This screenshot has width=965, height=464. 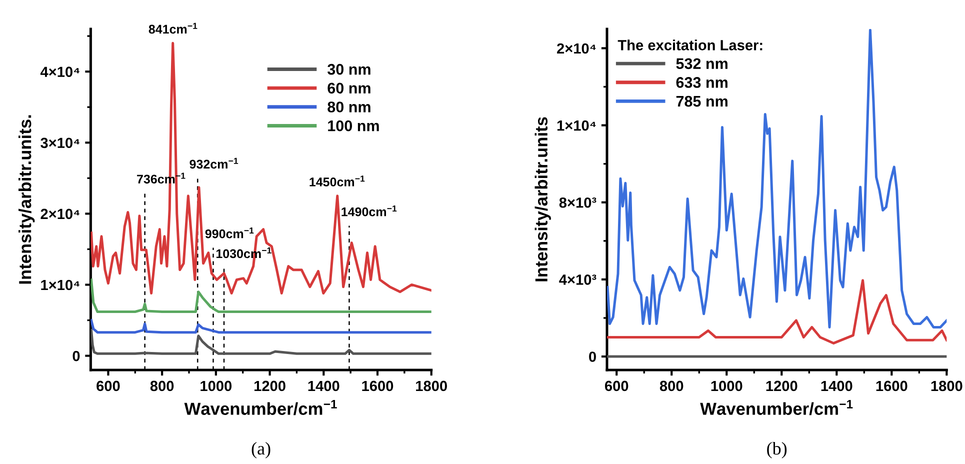 What do you see at coordinates (26, 199) in the screenshot?
I see `y-axis-title: Intensity/arbitr.units.` at bounding box center [26, 199].